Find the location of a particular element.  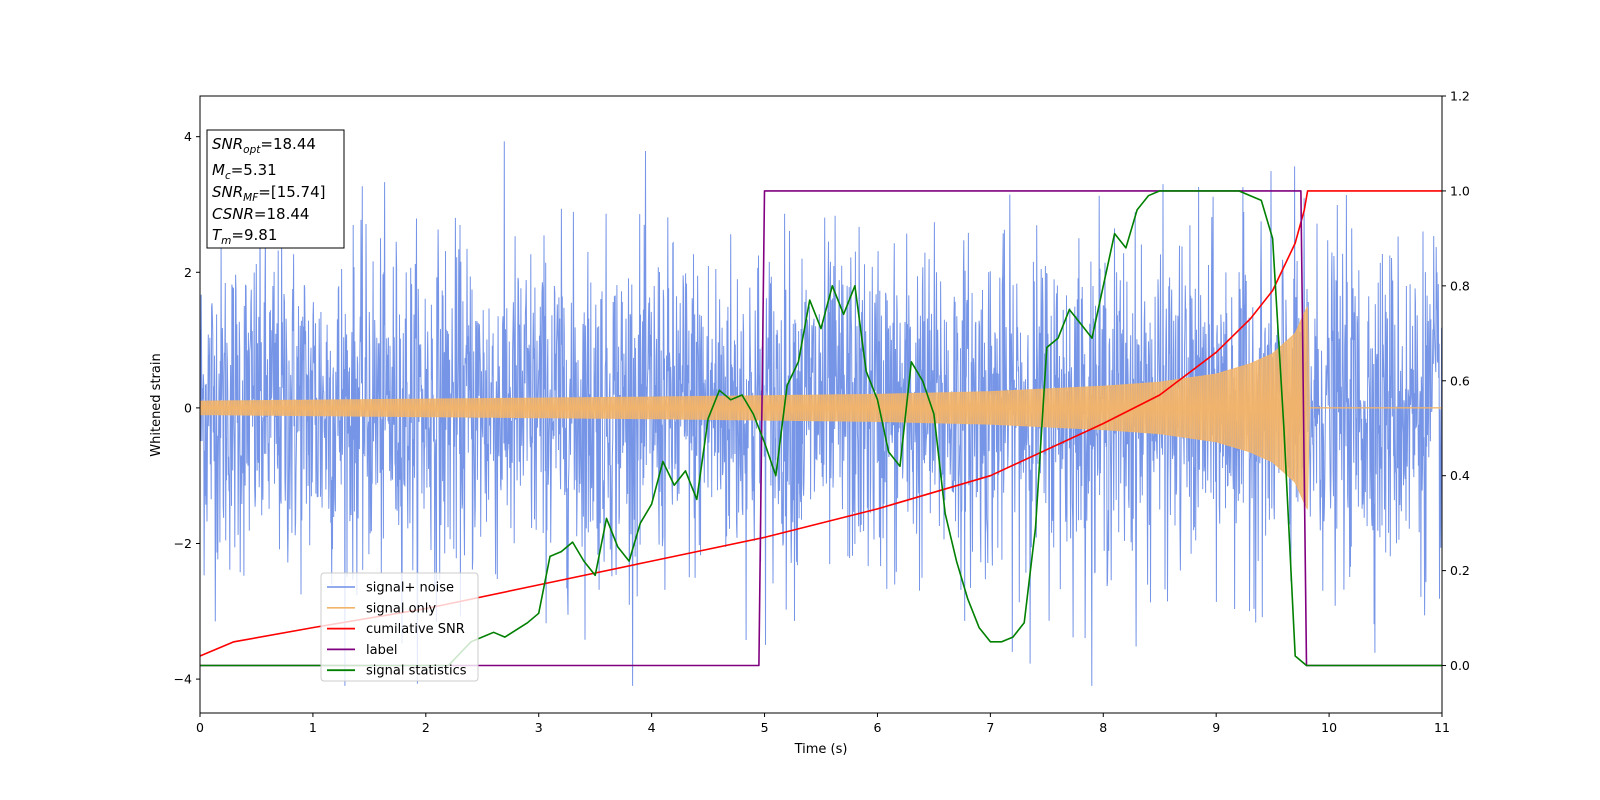

y-axis-right: 0.0 0.2 0.4 0.6 0.8 1.0 1.2 is located at coordinates (1456, 381).